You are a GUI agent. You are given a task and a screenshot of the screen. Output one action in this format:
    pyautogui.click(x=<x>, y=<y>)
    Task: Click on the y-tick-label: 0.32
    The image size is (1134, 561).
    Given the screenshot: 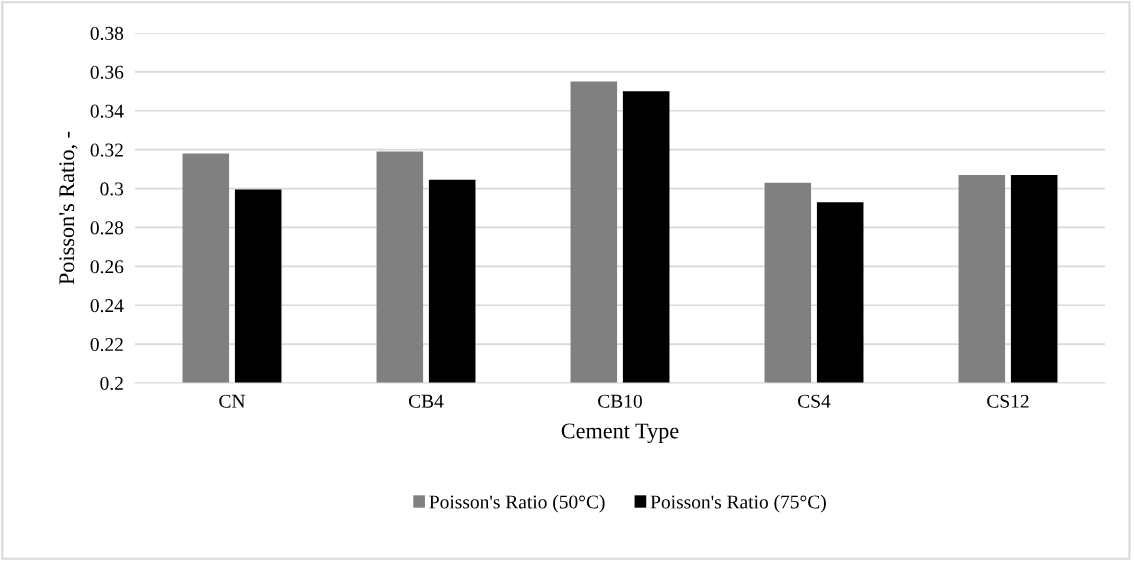 What is the action you would take?
    pyautogui.click(x=106, y=150)
    